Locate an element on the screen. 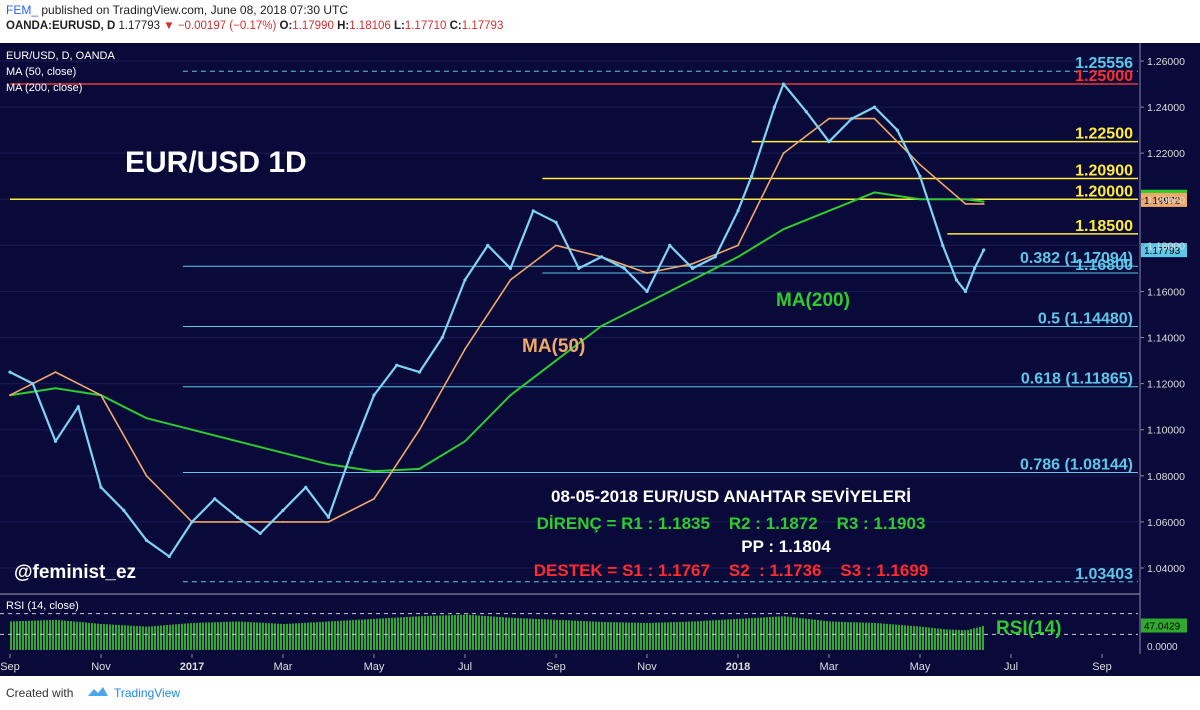 Image resolution: width=1200 pixels, height=710 pixels. price-tick-label: 1.18000 is located at coordinates (1166, 246).